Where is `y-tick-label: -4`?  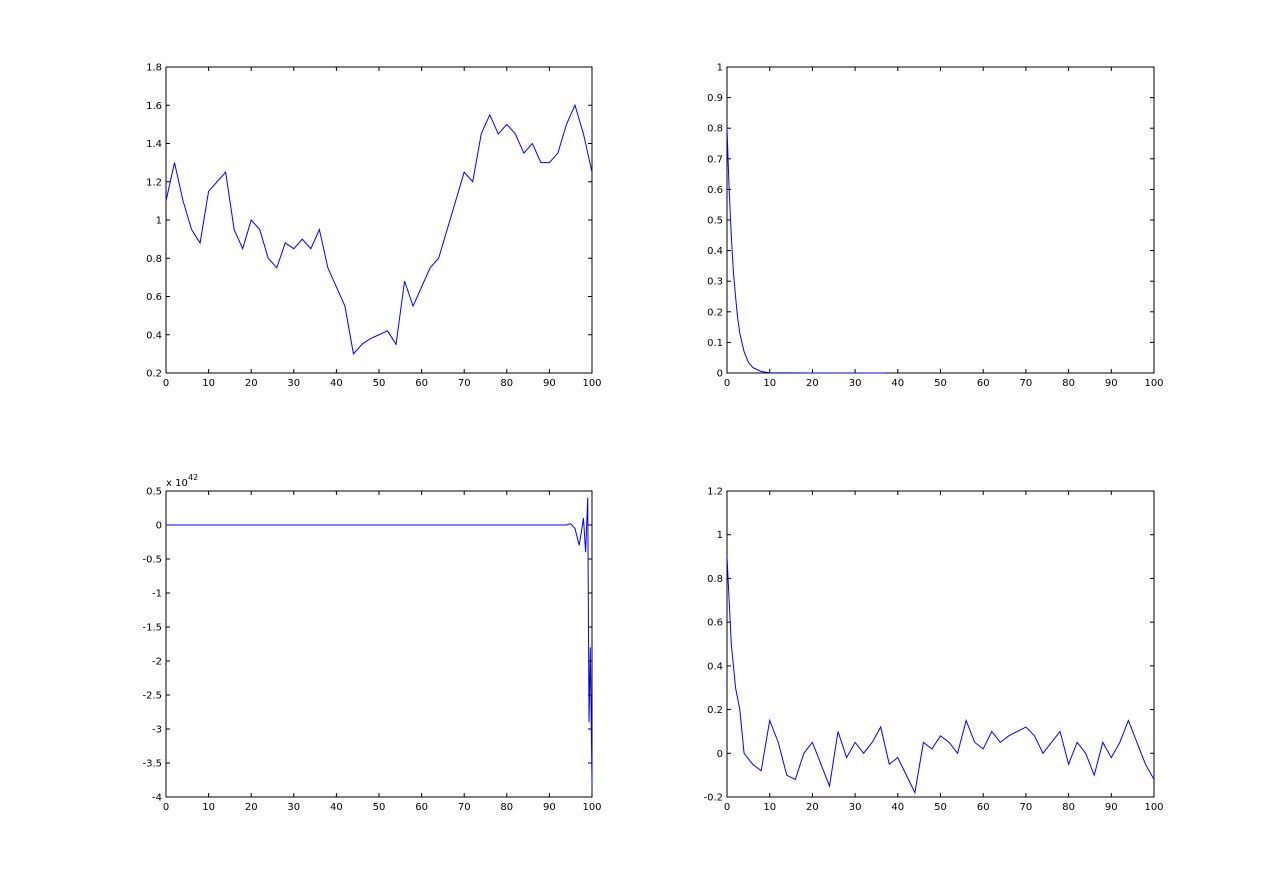 y-tick-label: -4 is located at coordinates (157, 798).